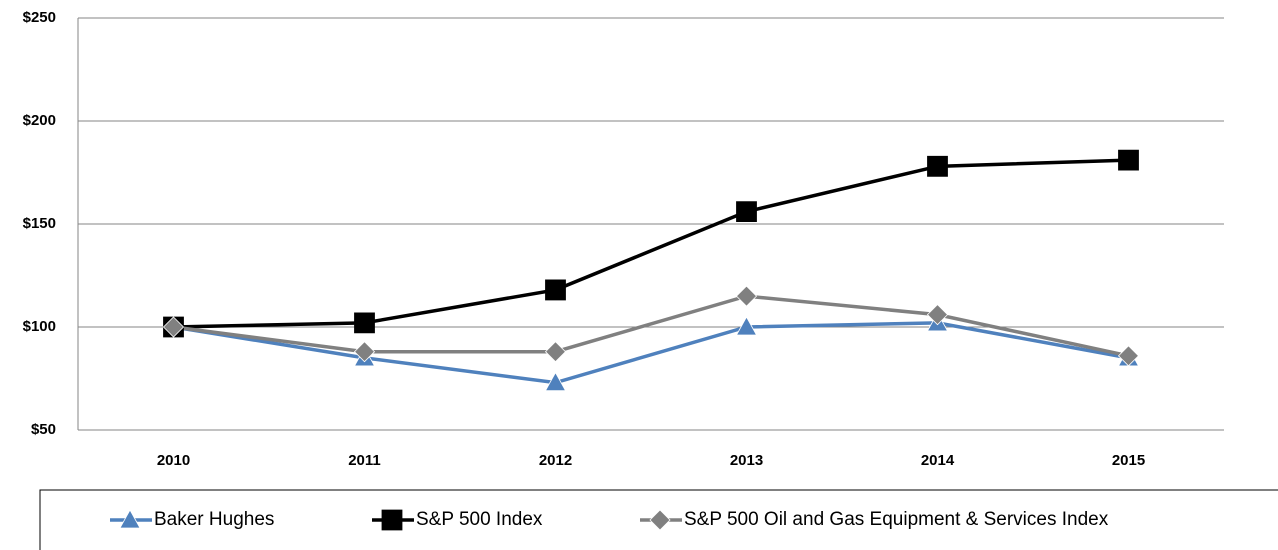 Image resolution: width=1278 pixels, height=550 pixels. Describe the element at coordinates (214, 519) in the screenshot. I see `legend-label: Baker Hughes` at that location.